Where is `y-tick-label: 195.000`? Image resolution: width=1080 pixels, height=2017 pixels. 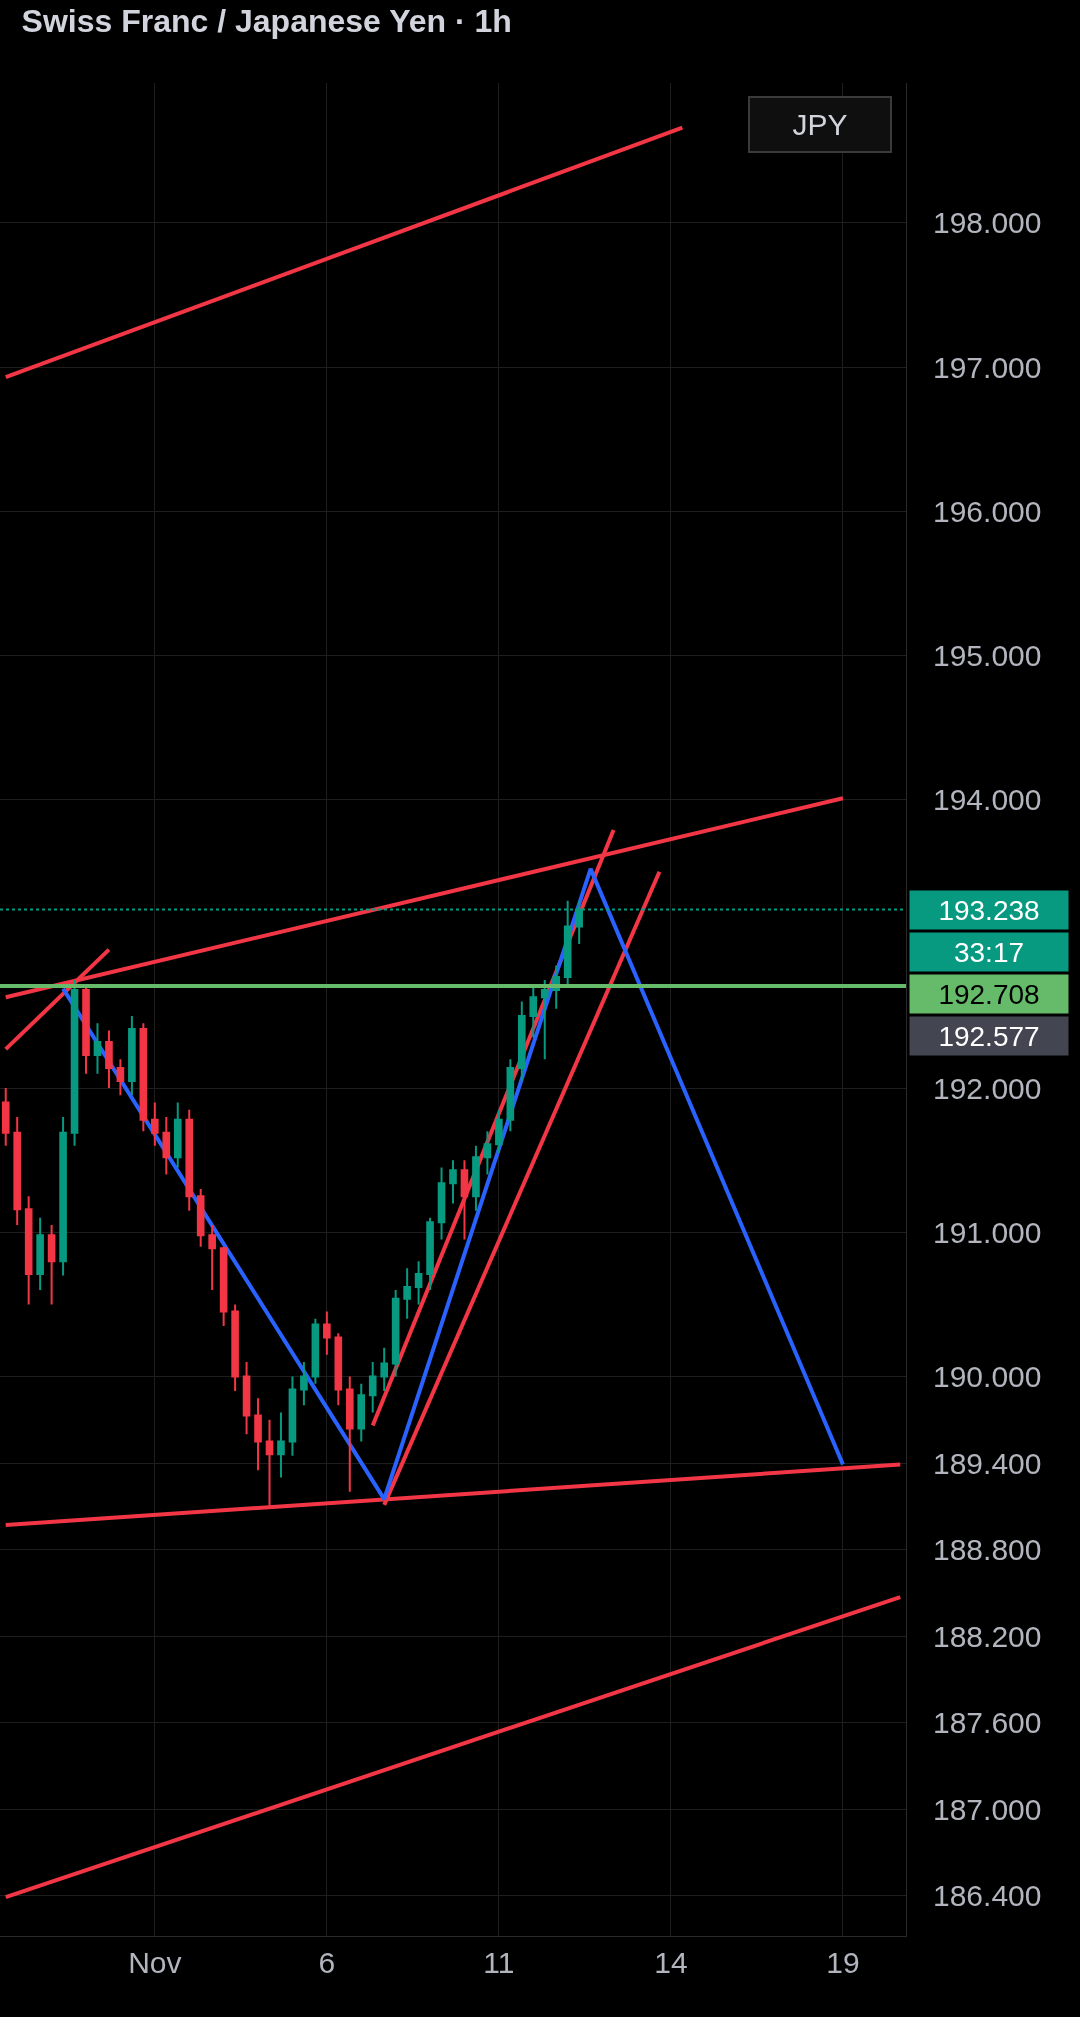 y-tick-label: 195.000 is located at coordinates (987, 655).